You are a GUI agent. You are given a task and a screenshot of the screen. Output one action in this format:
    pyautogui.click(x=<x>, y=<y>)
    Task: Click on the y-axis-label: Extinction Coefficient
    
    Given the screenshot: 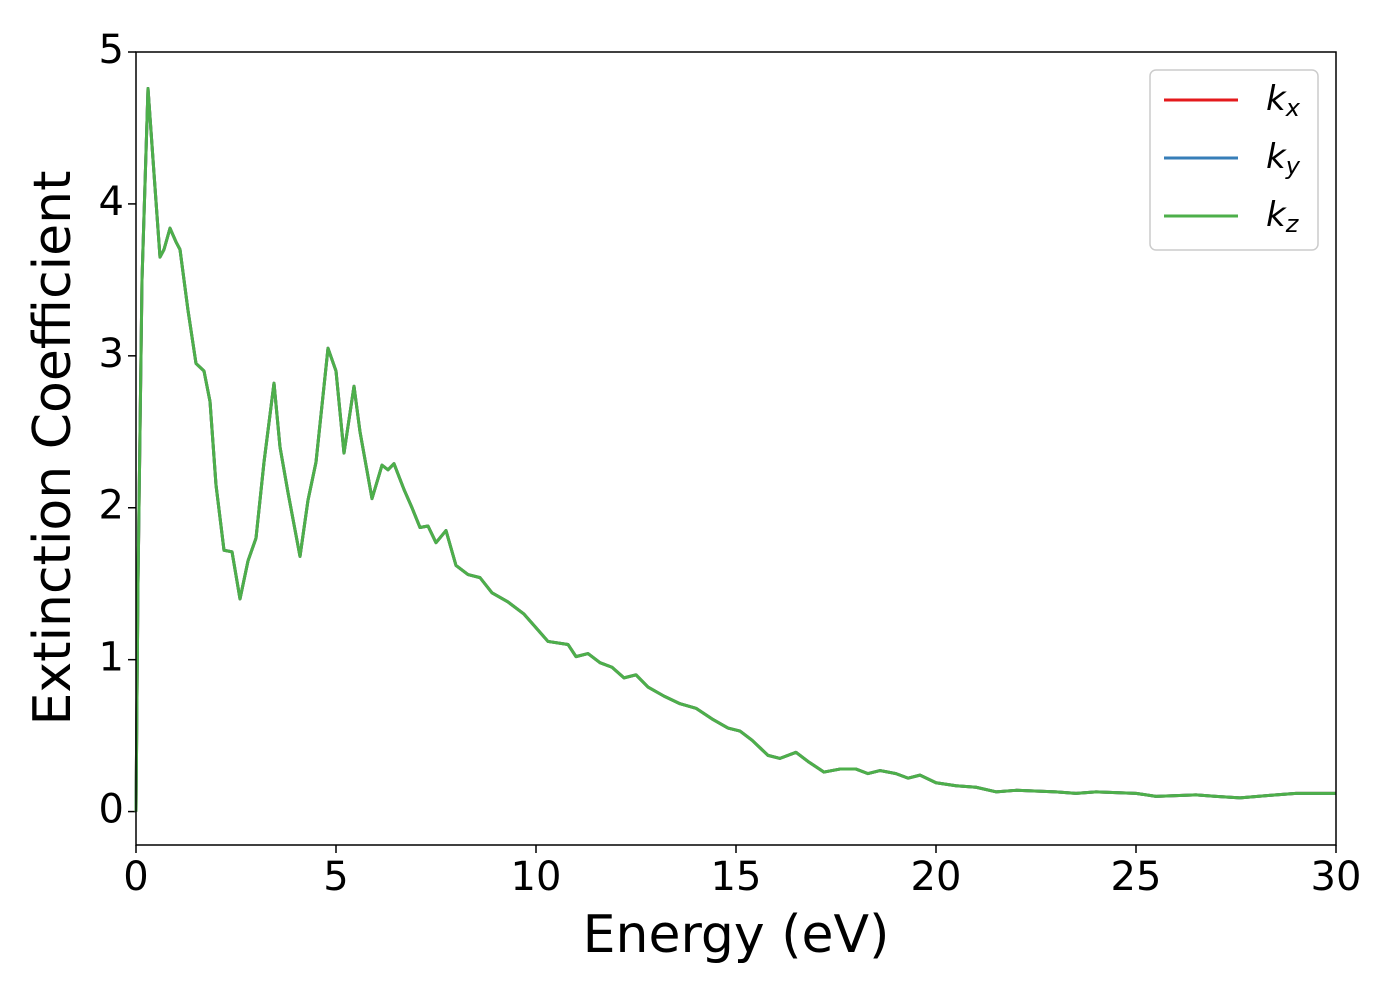 What is the action you would take?
    pyautogui.click(x=53, y=448)
    